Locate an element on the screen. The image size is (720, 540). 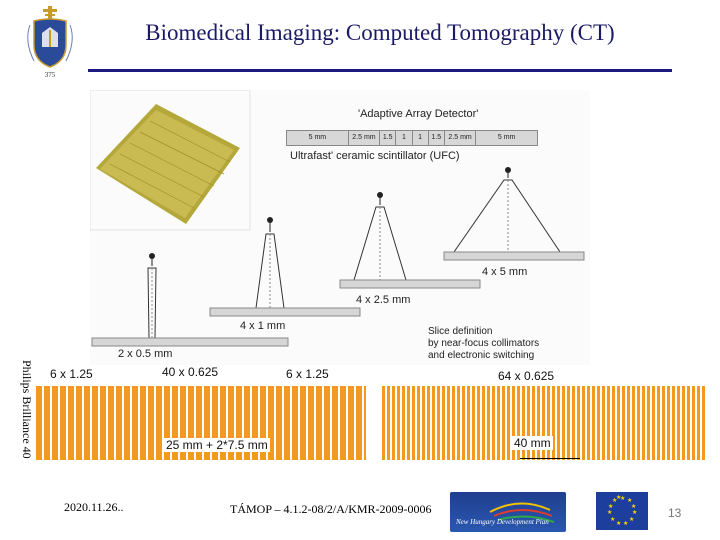
slice-definition-line: Slice definition is located at coordinates (460, 331).